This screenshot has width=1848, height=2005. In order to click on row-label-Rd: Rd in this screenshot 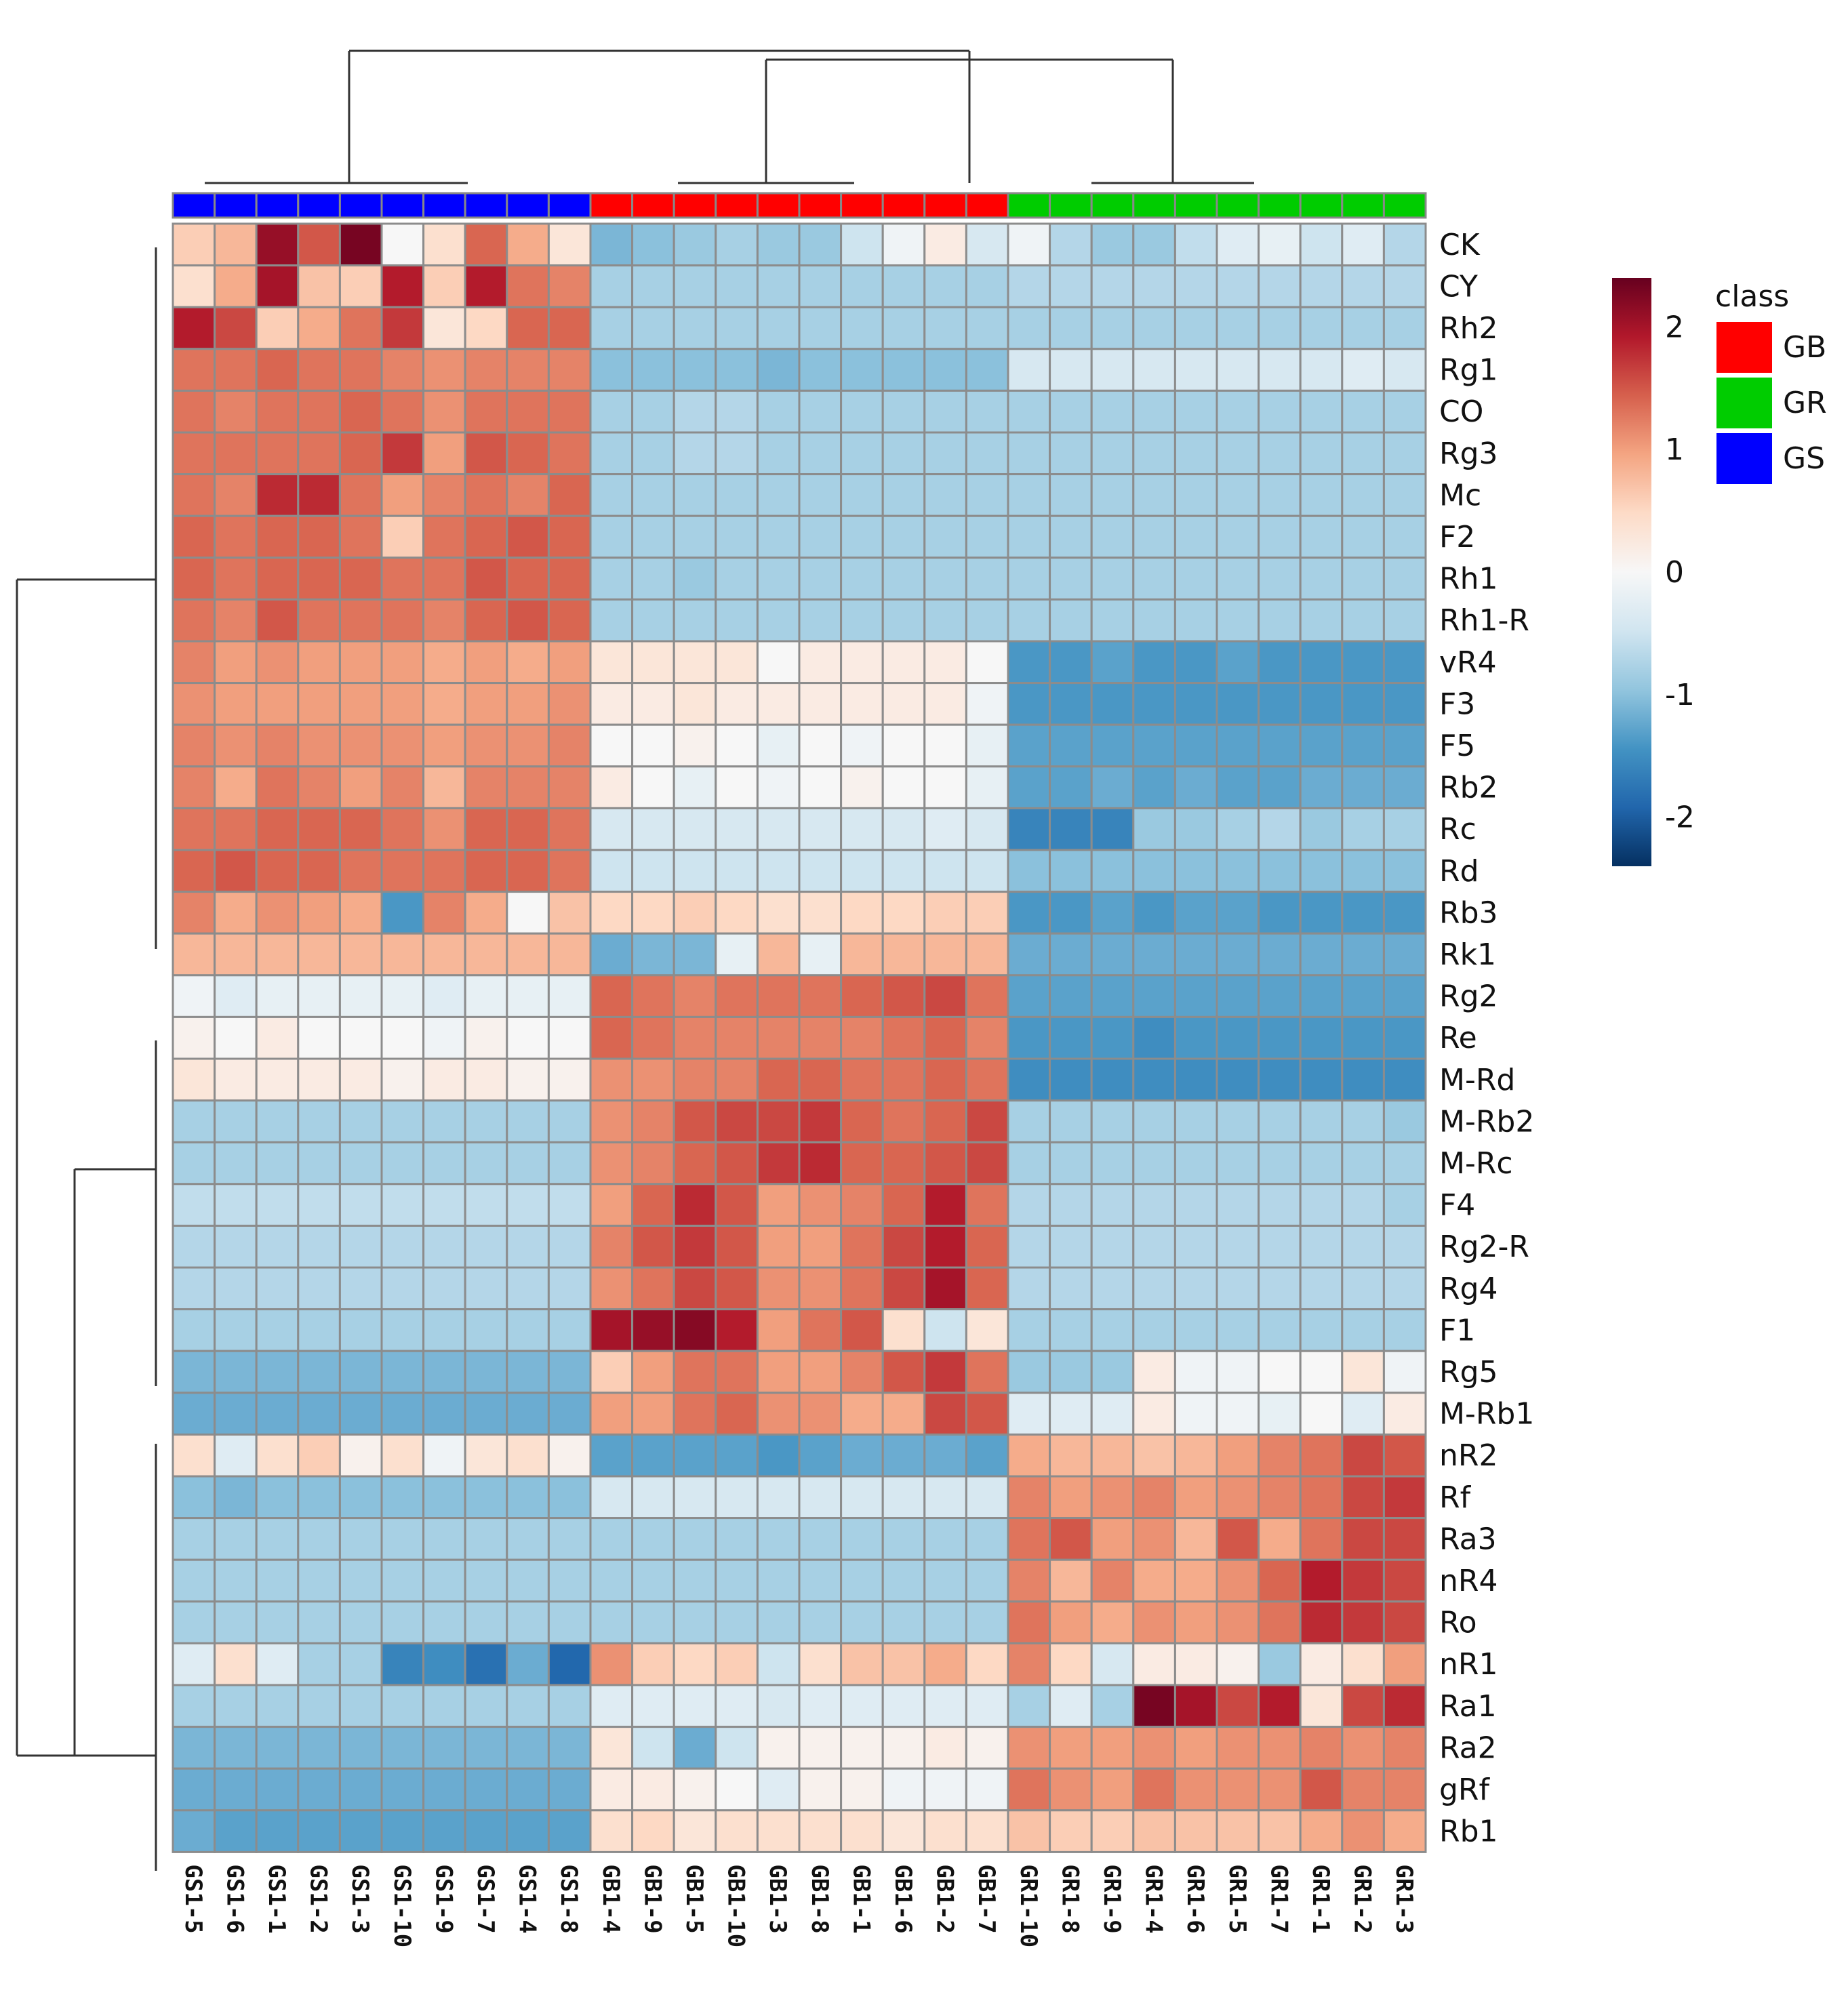, I will do `click(1459, 872)`.